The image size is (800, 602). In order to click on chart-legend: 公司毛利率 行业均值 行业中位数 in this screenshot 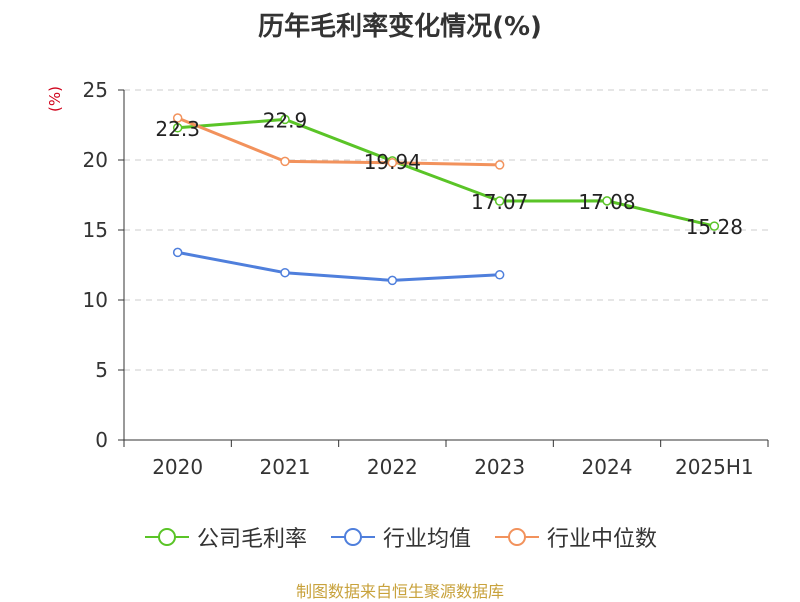, I will do `click(400, 537)`.